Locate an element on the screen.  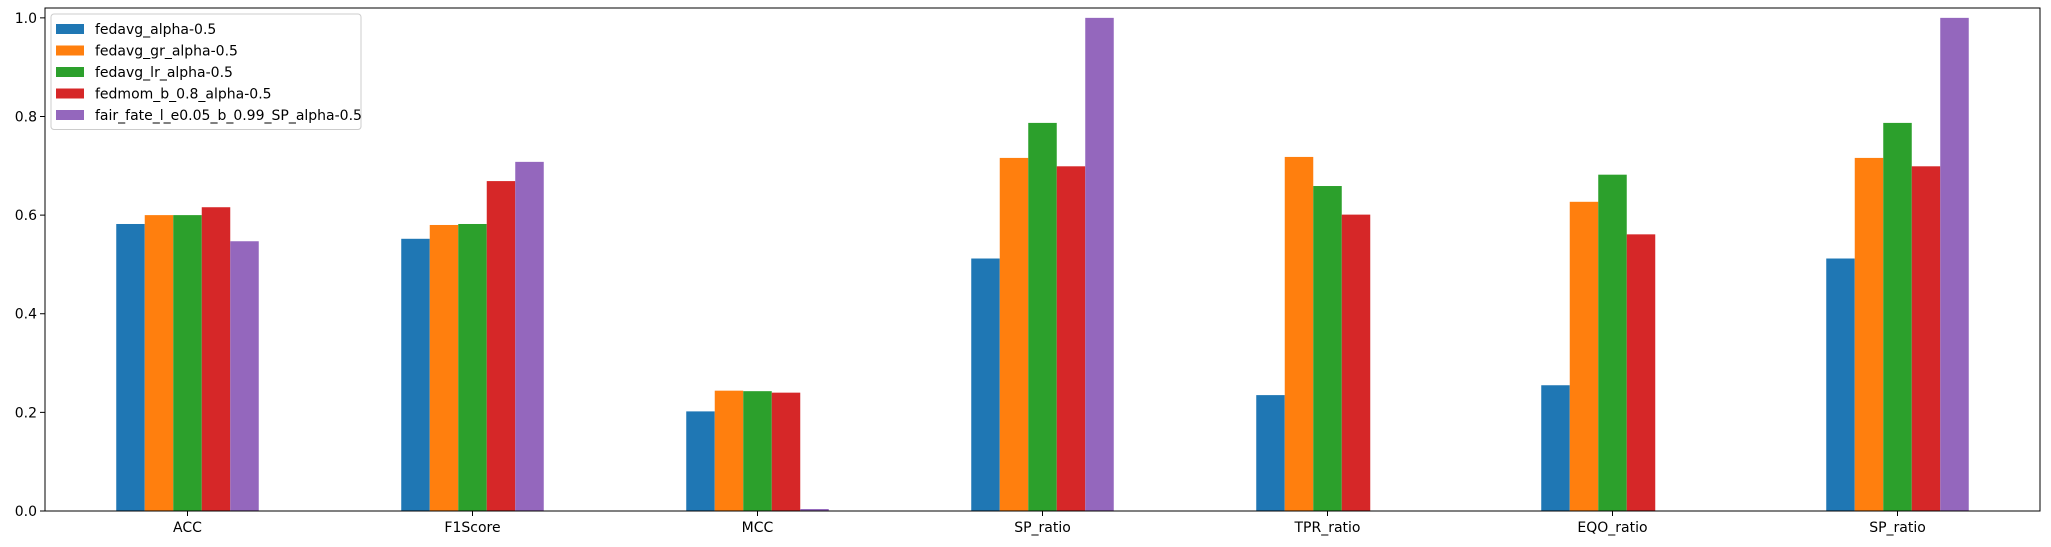
bar-fedavg_alpha-0.5-EQO_ratio is located at coordinates (1555, 448).